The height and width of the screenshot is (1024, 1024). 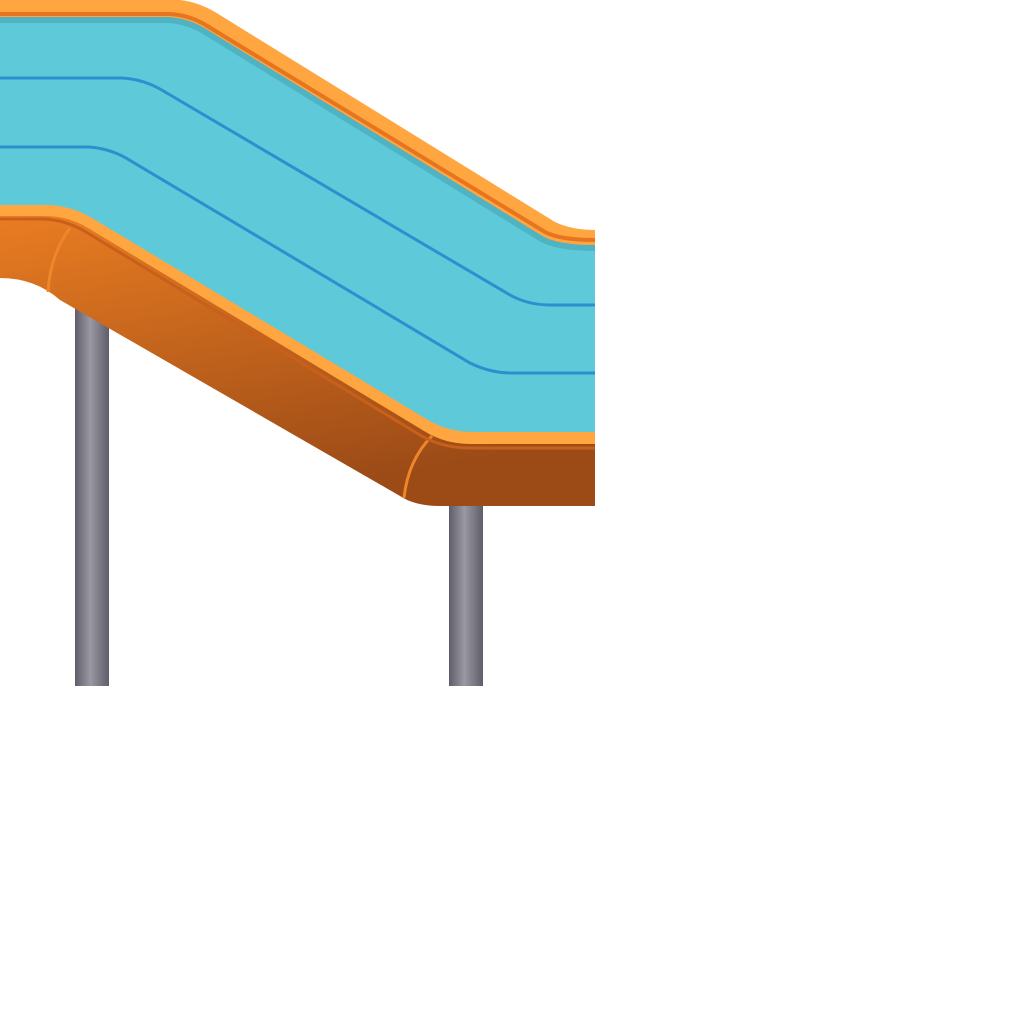 I want to click on slide-support-post-right, so click(x=466, y=590).